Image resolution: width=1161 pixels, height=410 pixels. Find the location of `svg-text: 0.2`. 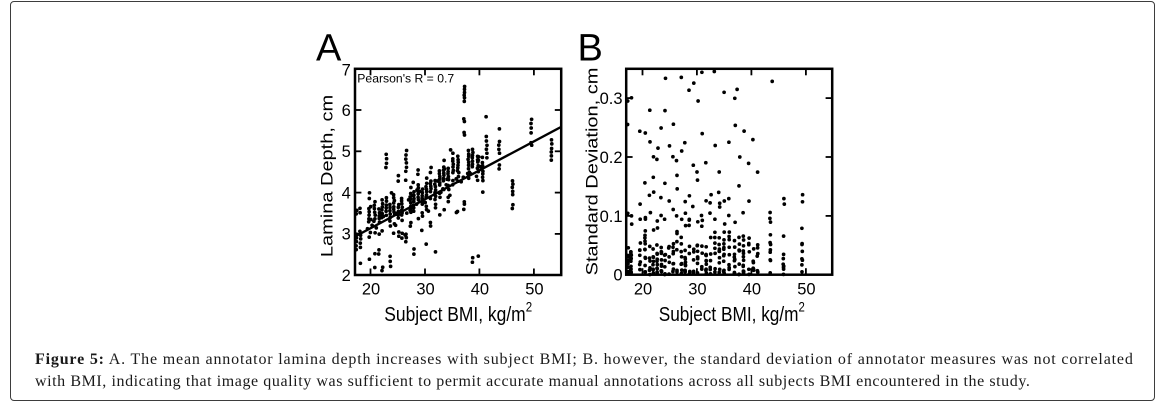

svg-text: 0.2 is located at coordinates (611, 158).